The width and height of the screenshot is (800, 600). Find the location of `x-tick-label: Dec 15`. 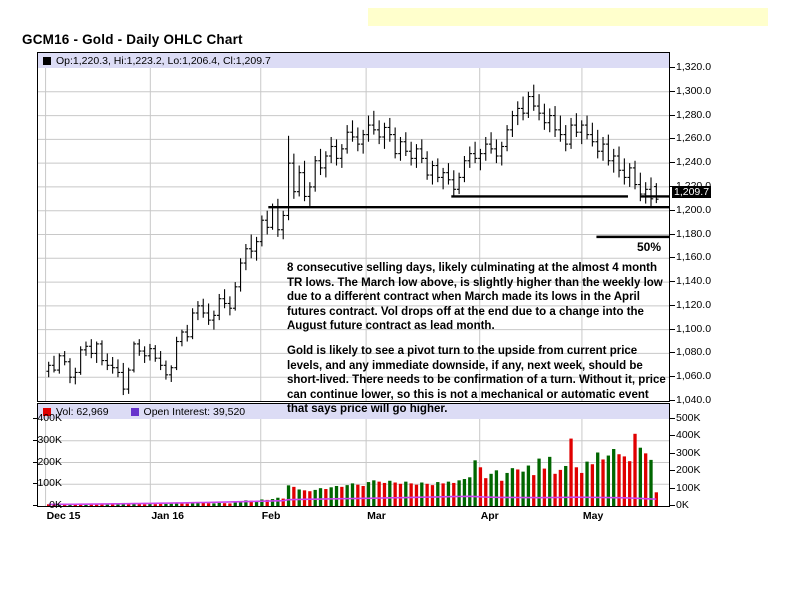

x-tick-label: Dec 15 is located at coordinates (63, 516).